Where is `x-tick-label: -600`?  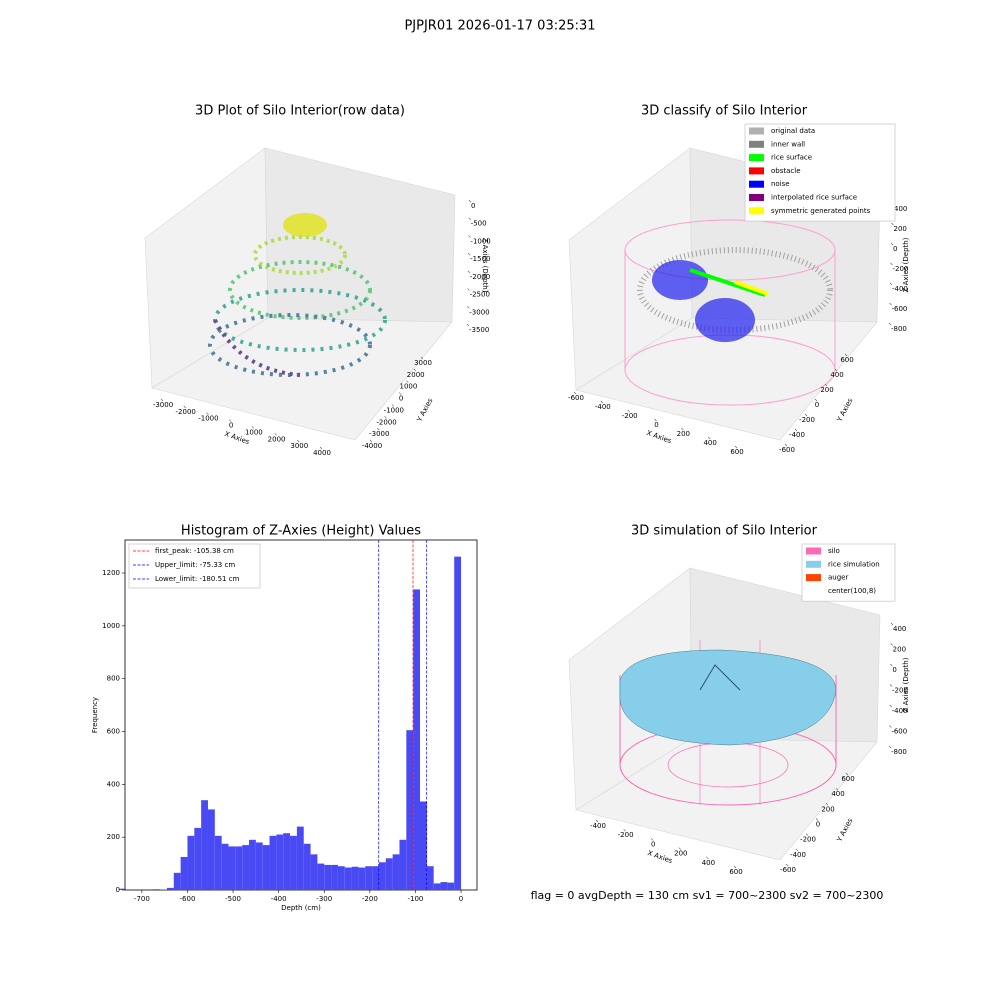 x-tick-label: -600 is located at coordinates (188, 899).